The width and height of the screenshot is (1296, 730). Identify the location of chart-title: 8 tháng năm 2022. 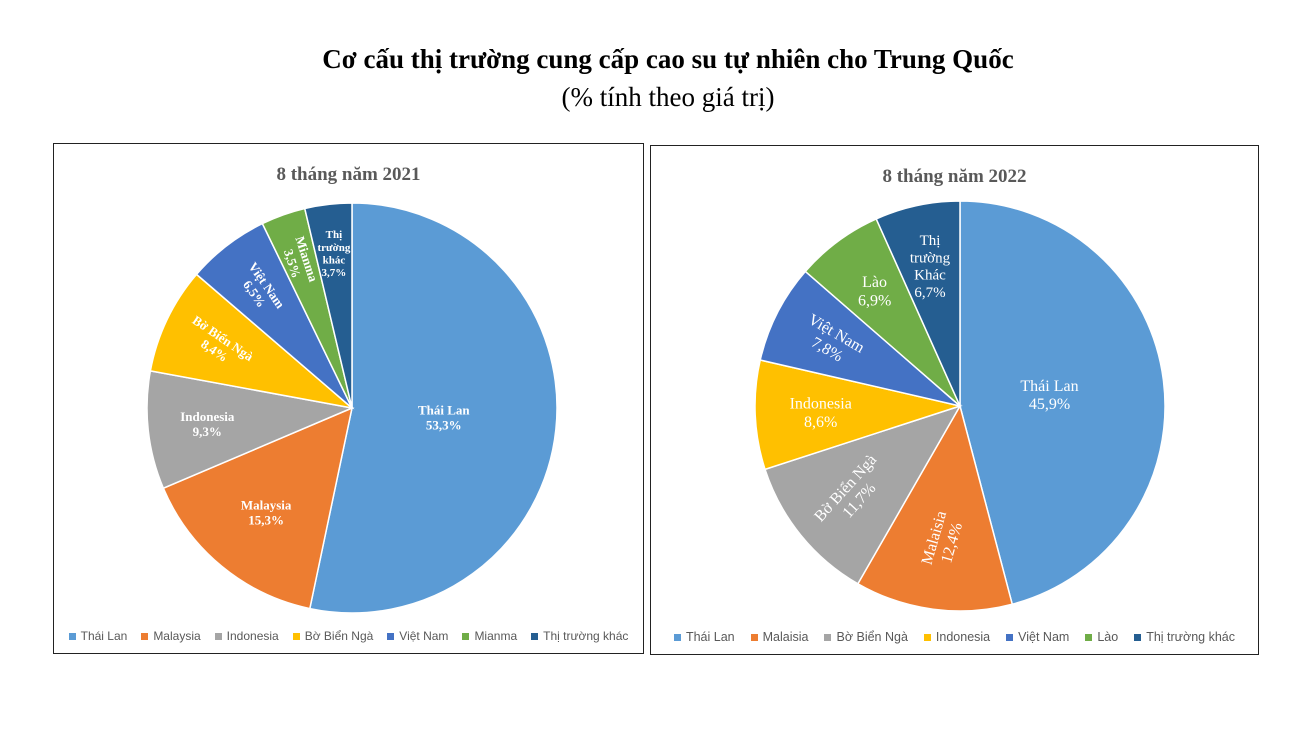
(954, 176).